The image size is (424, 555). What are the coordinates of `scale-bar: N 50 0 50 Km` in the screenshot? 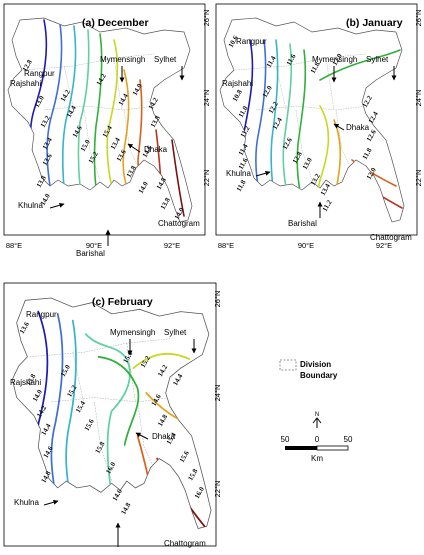 It's located at (317, 437).